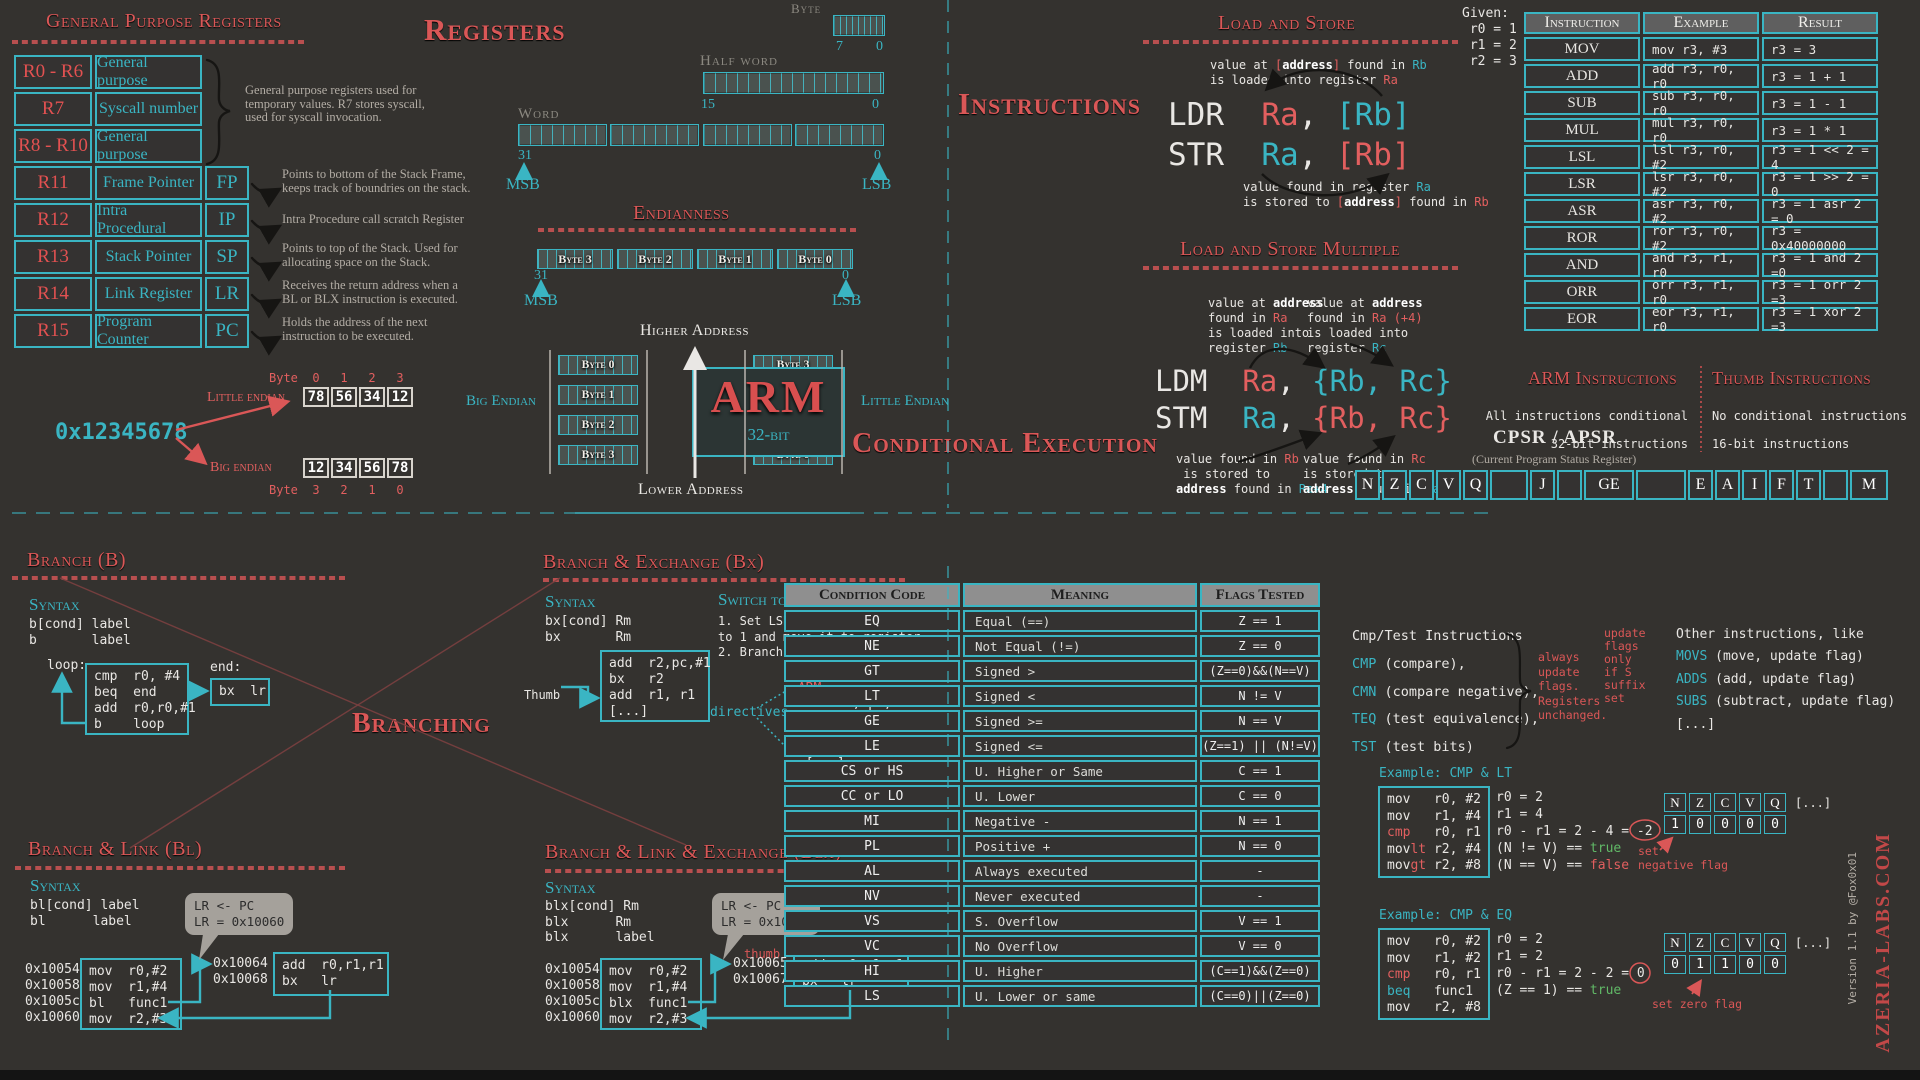 The width and height of the screenshot is (1920, 1080). What do you see at coordinates (1260, 595) in the screenshot?
I see `header-cell: Flags Tested` at bounding box center [1260, 595].